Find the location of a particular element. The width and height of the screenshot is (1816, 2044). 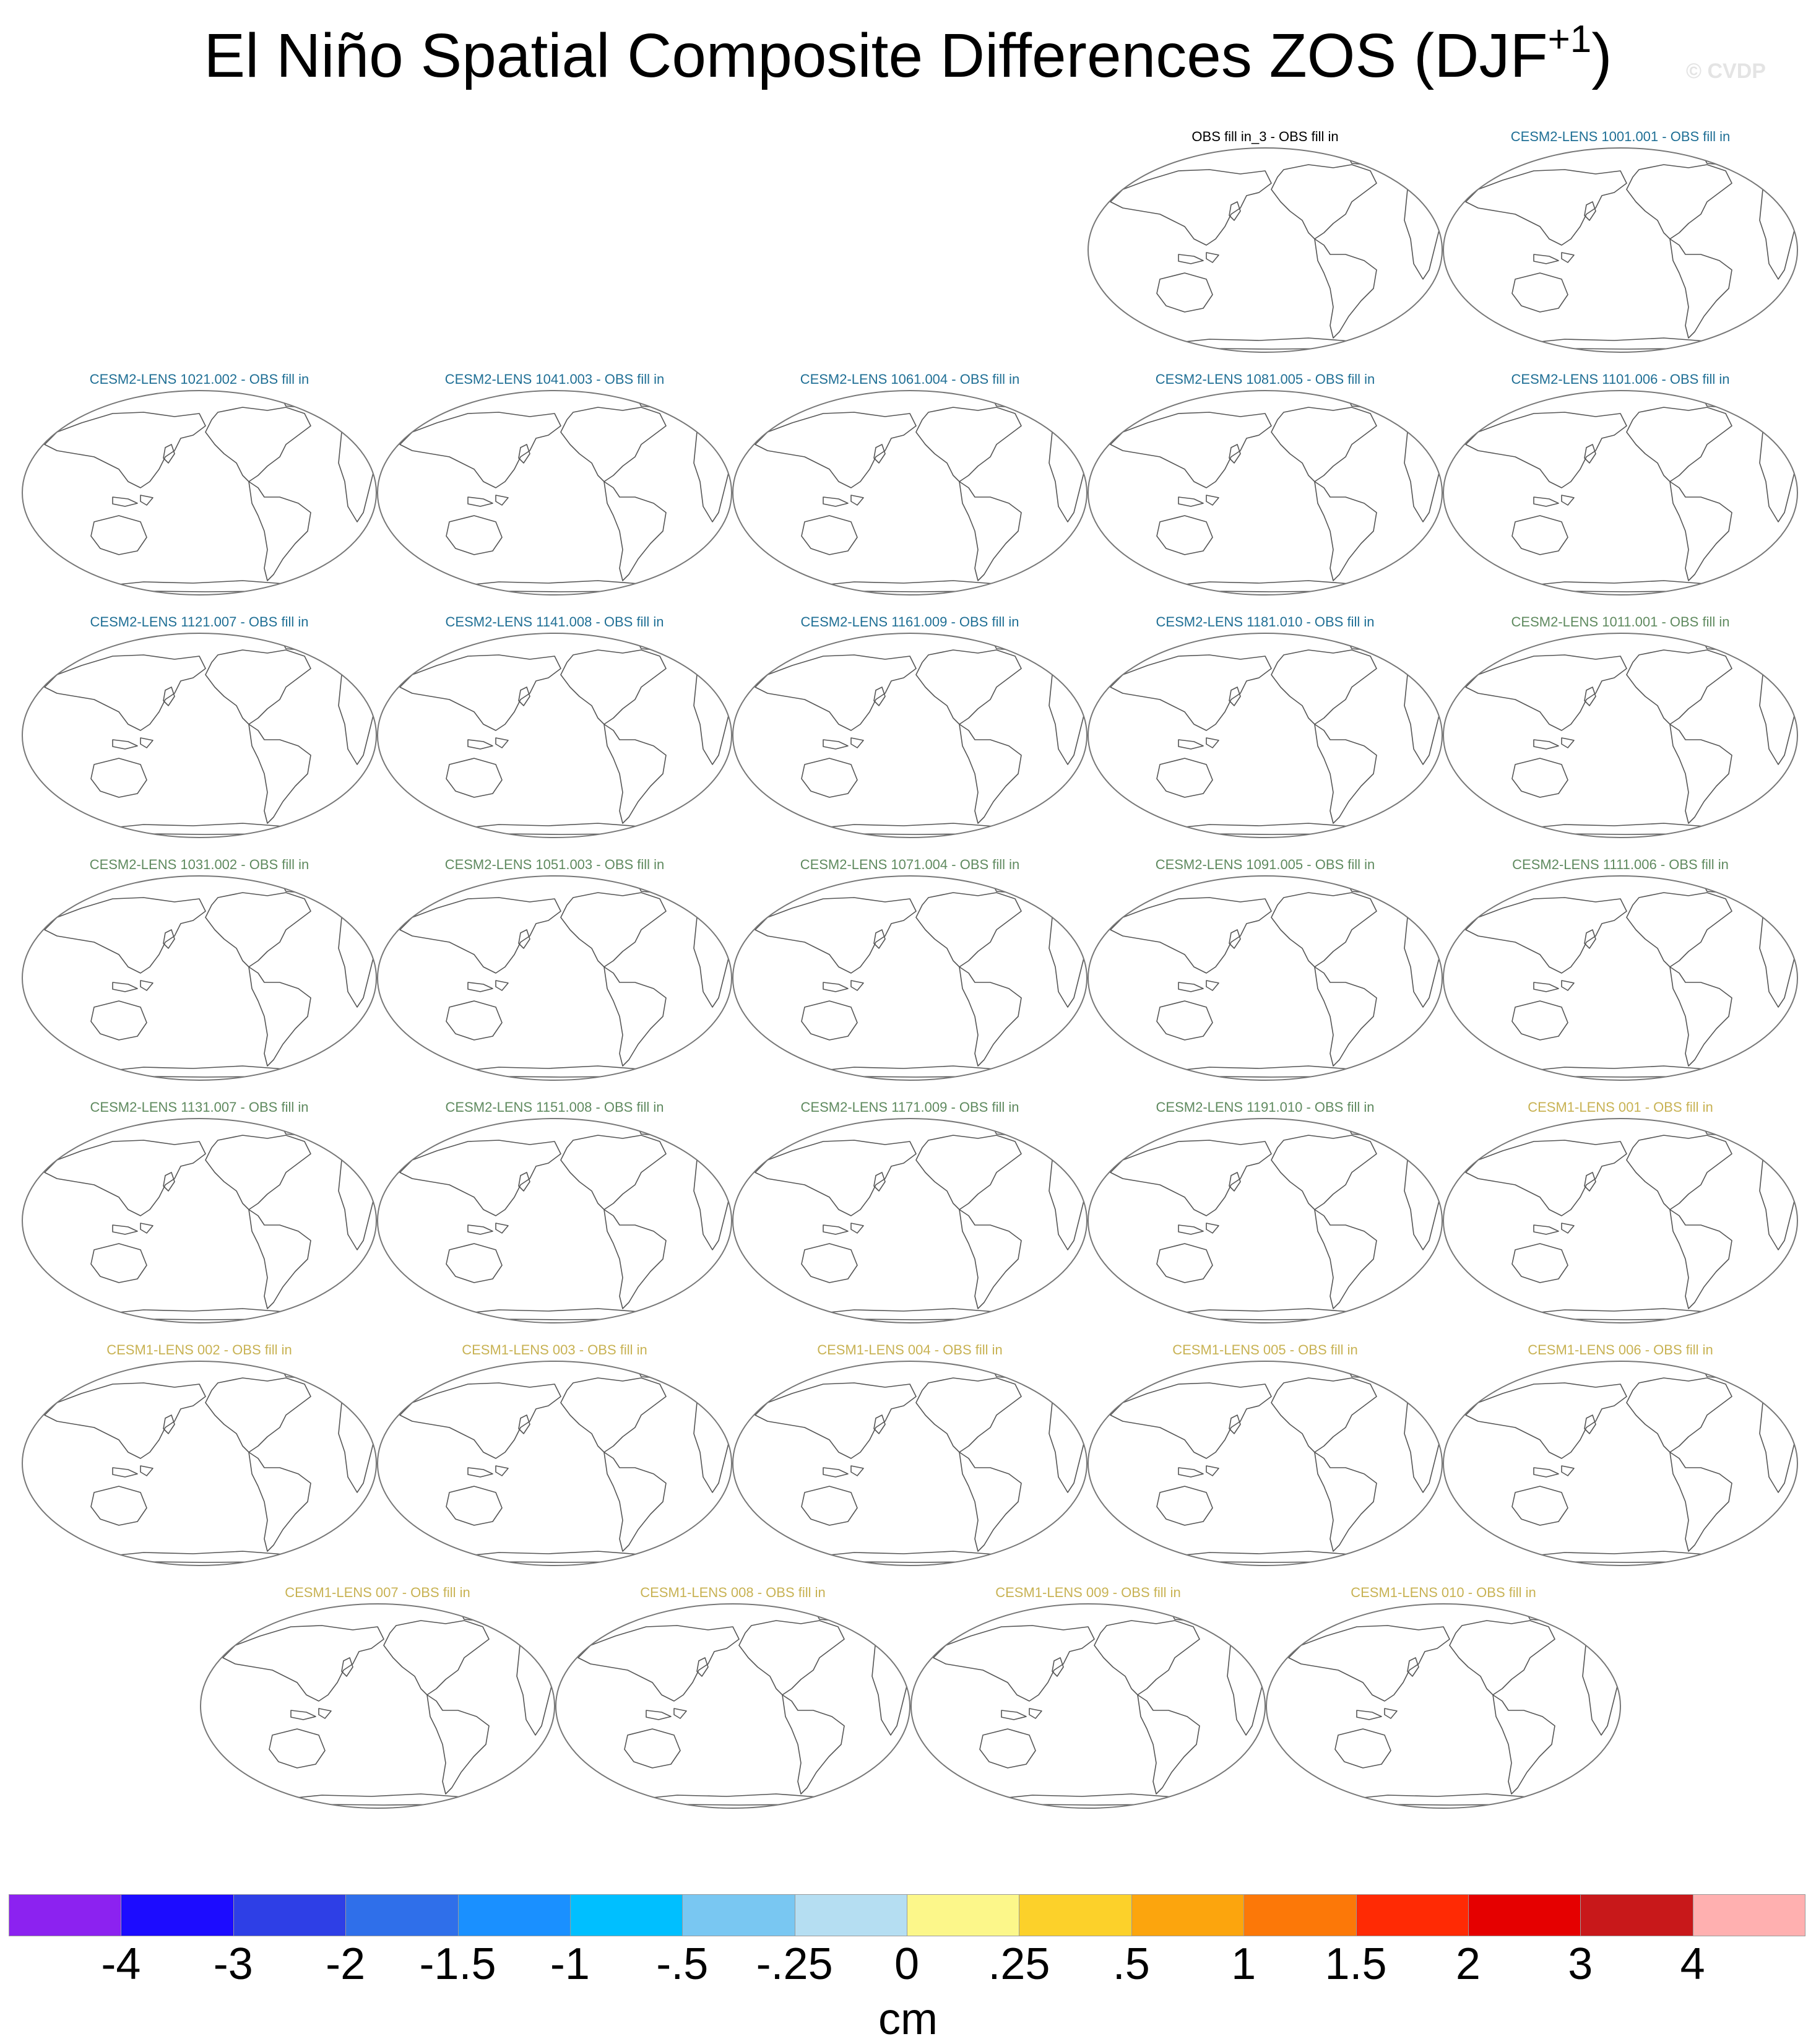

panel-title: CESM2-LENS 1131.007 - OBS fill in is located at coordinates (199, 1107).